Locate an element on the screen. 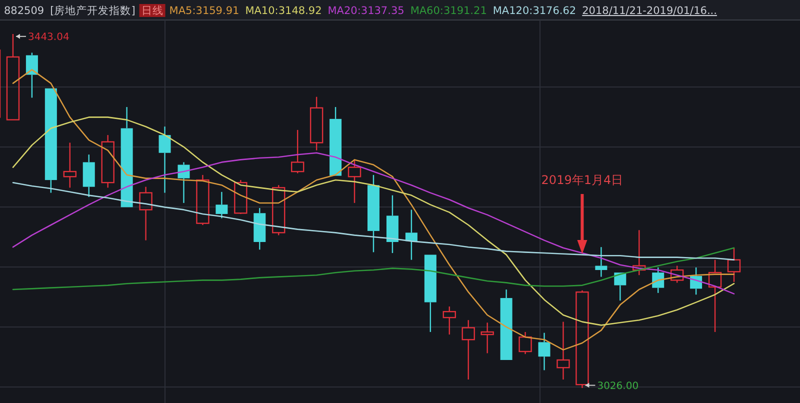 Image resolution: width=800 pixels, height=403 pixels. chart-title: 882509 is located at coordinates (24, 11).